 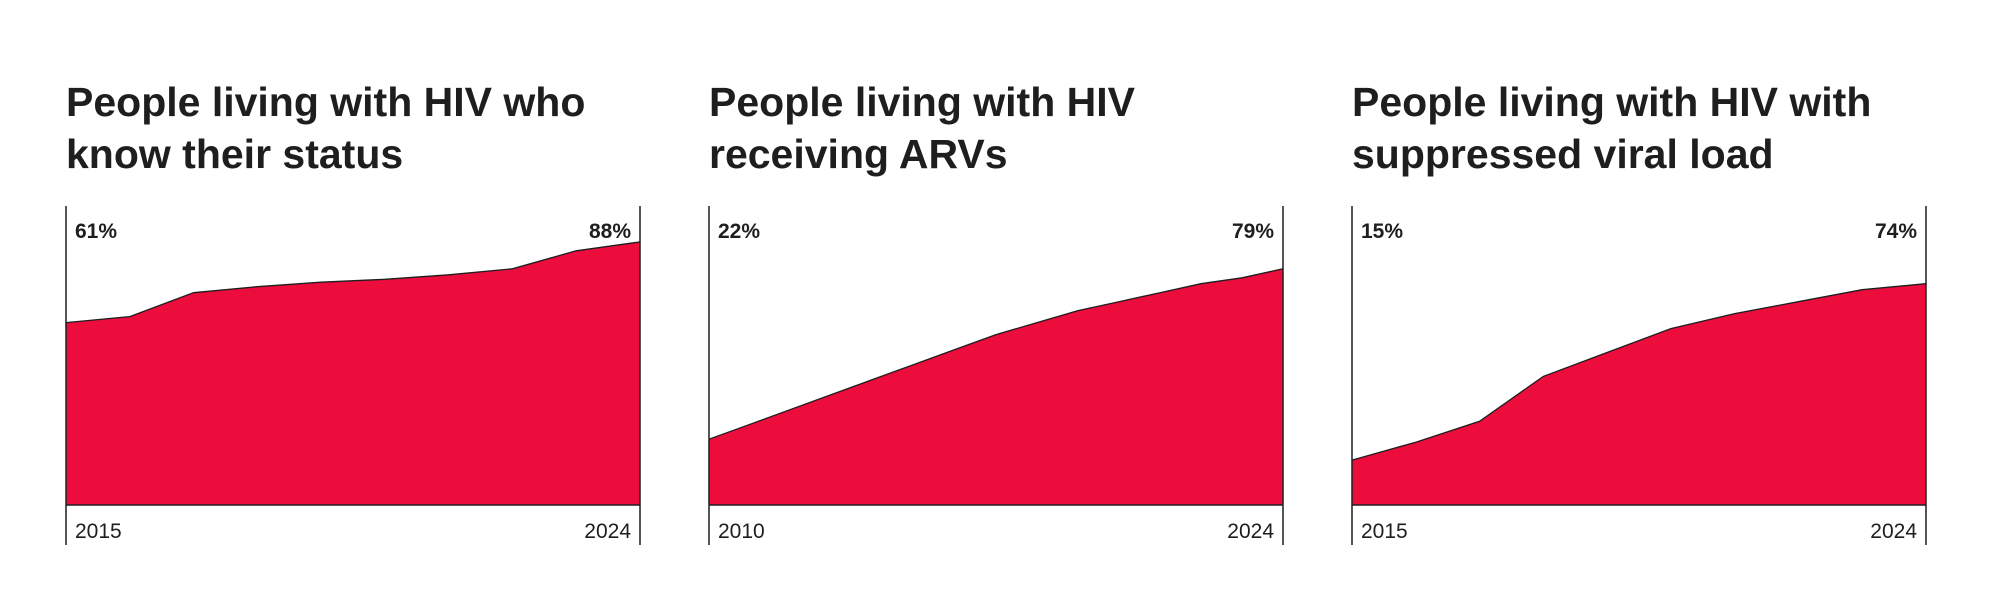 What do you see at coordinates (1253, 231) in the screenshot?
I see `end-value-label: 79%` at bounding box center [1253, 231].